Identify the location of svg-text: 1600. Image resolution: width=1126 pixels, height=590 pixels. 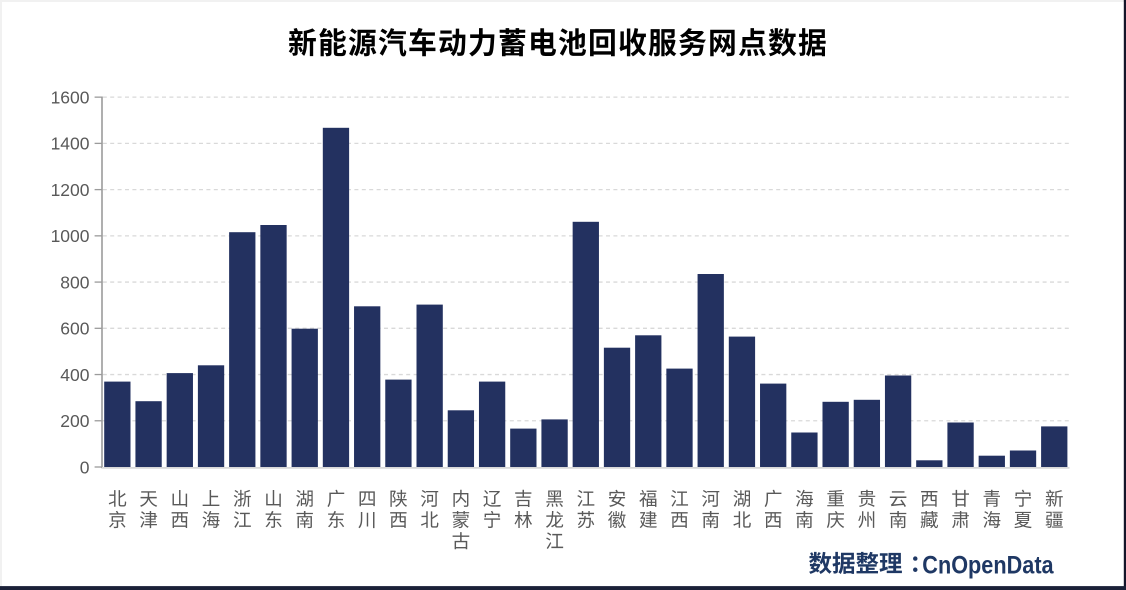
(70, 97).